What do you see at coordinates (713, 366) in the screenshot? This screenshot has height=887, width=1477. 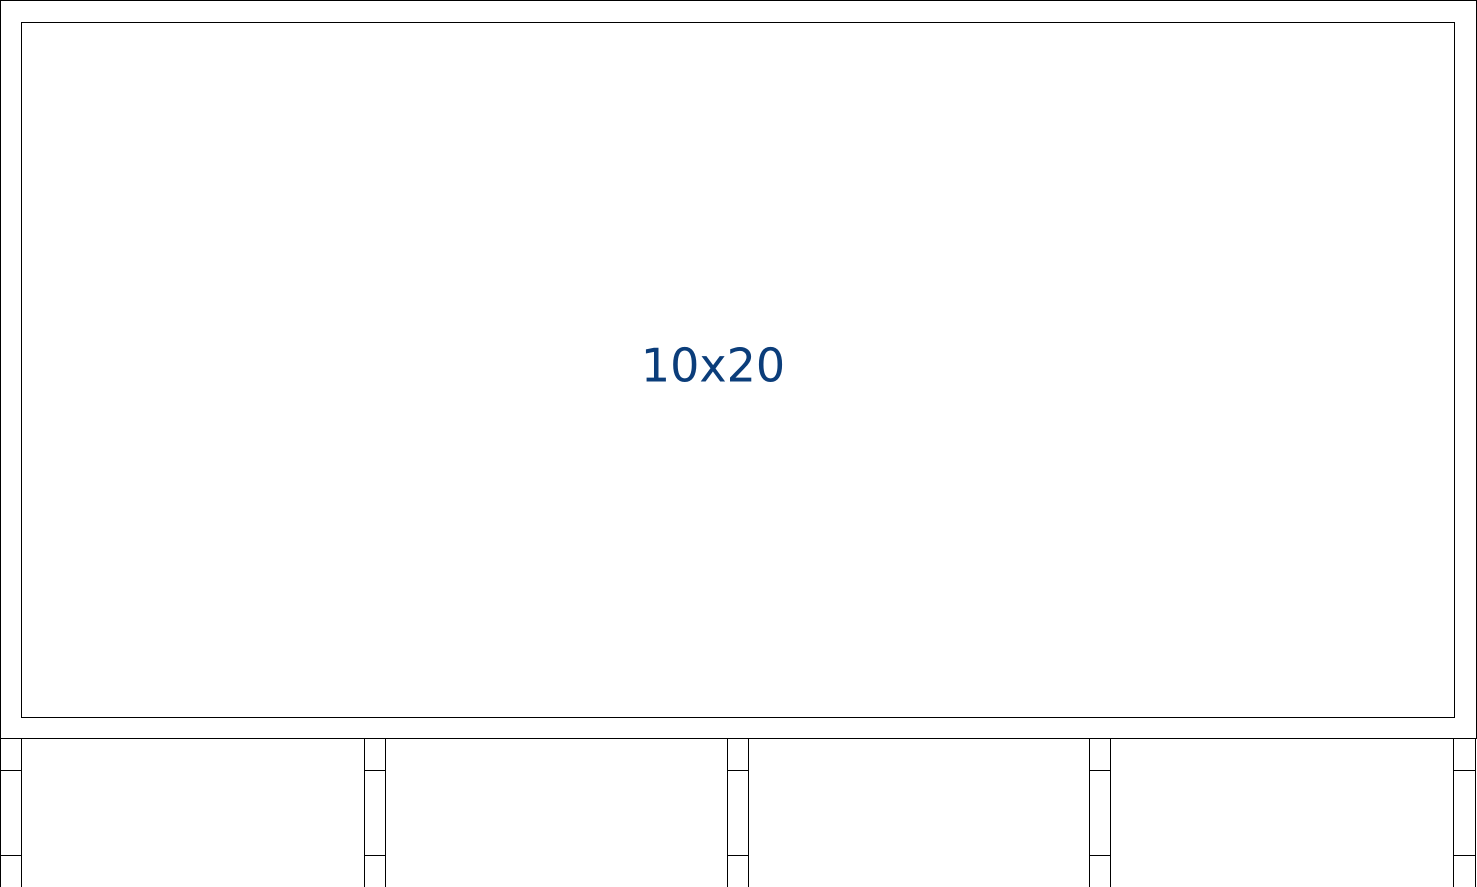 I see `panel-size-label: 10x20` at bounding box center [713, 366].